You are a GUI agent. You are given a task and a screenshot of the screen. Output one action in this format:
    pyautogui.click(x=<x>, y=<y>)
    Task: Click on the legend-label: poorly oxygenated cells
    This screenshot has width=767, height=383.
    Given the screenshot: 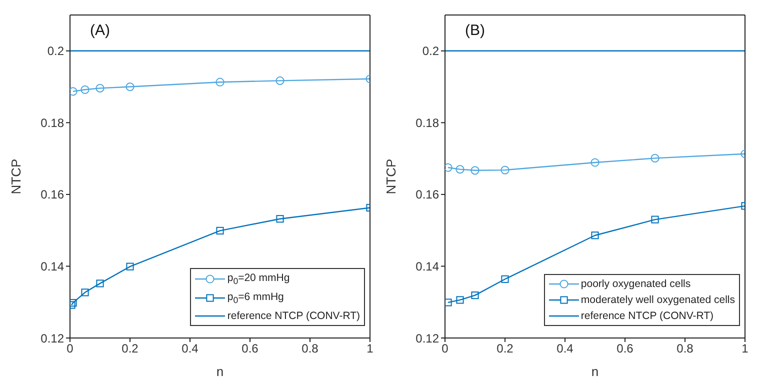 What is the action you would take?
    pyautogui.click(x=635, y=284)
    